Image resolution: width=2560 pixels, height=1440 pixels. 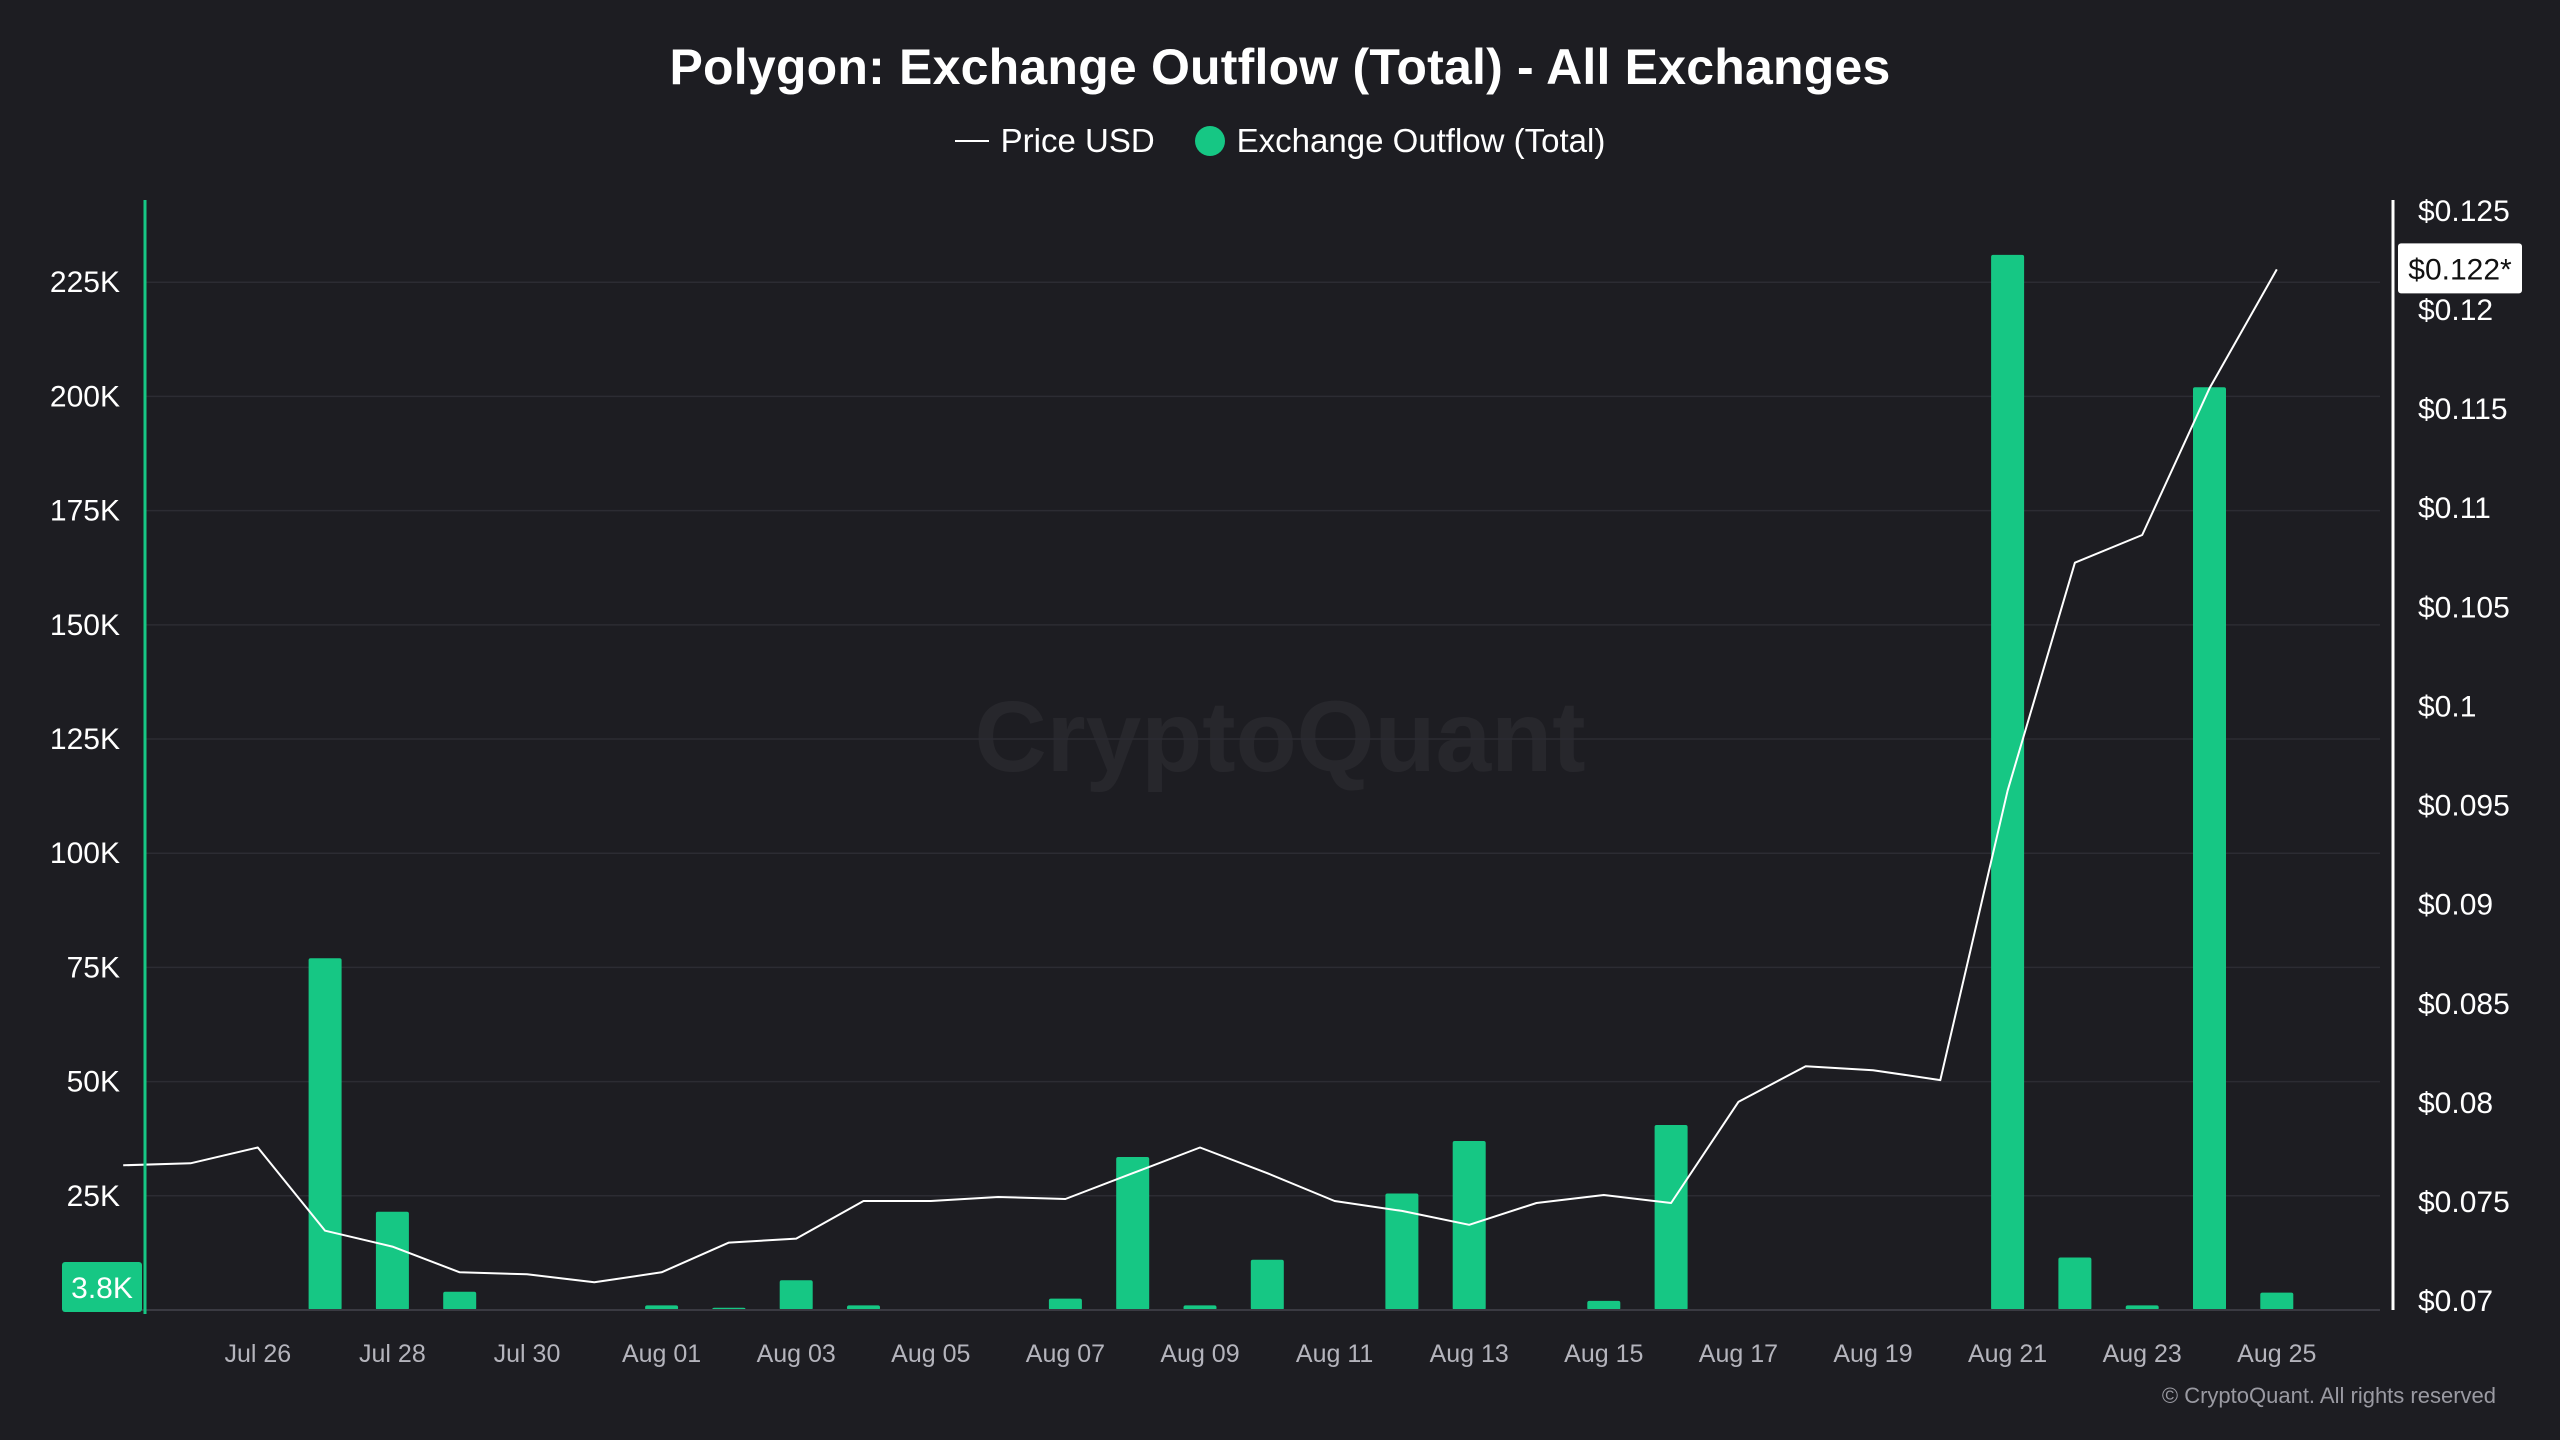 What do you see at coordinates (1065, 1354) in the screenshot?
I see `x-tick-label: Aug 07` at bounding box center [1065, 1354].